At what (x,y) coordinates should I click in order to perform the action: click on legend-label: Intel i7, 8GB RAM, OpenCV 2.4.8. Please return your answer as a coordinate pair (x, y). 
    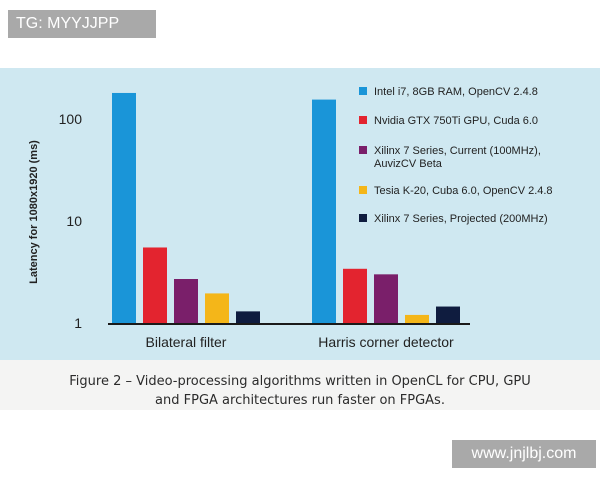
    Looking at the image, I should click on (456, 92).